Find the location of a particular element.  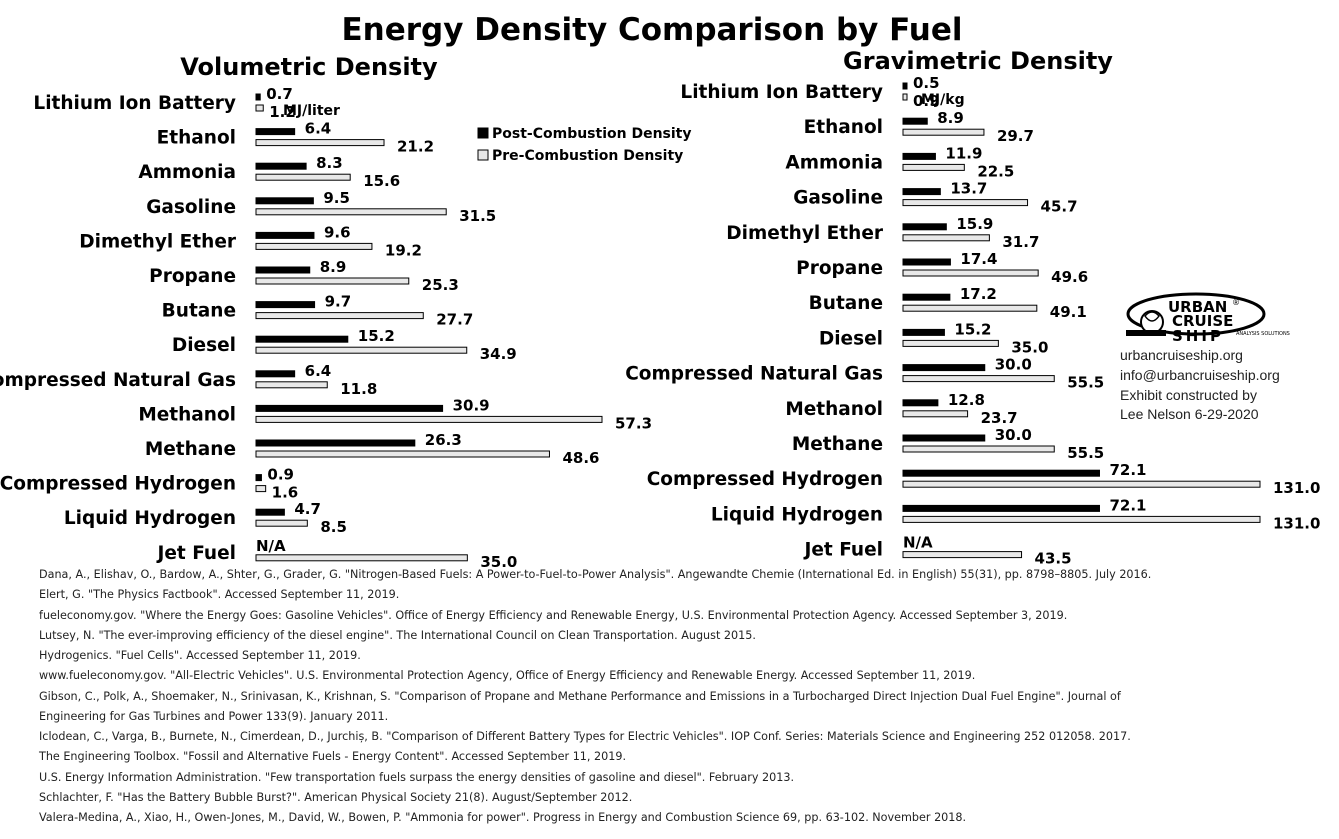

gravimetric-category-label: Compressed Hydrogen is located at coordinates (765, 479).